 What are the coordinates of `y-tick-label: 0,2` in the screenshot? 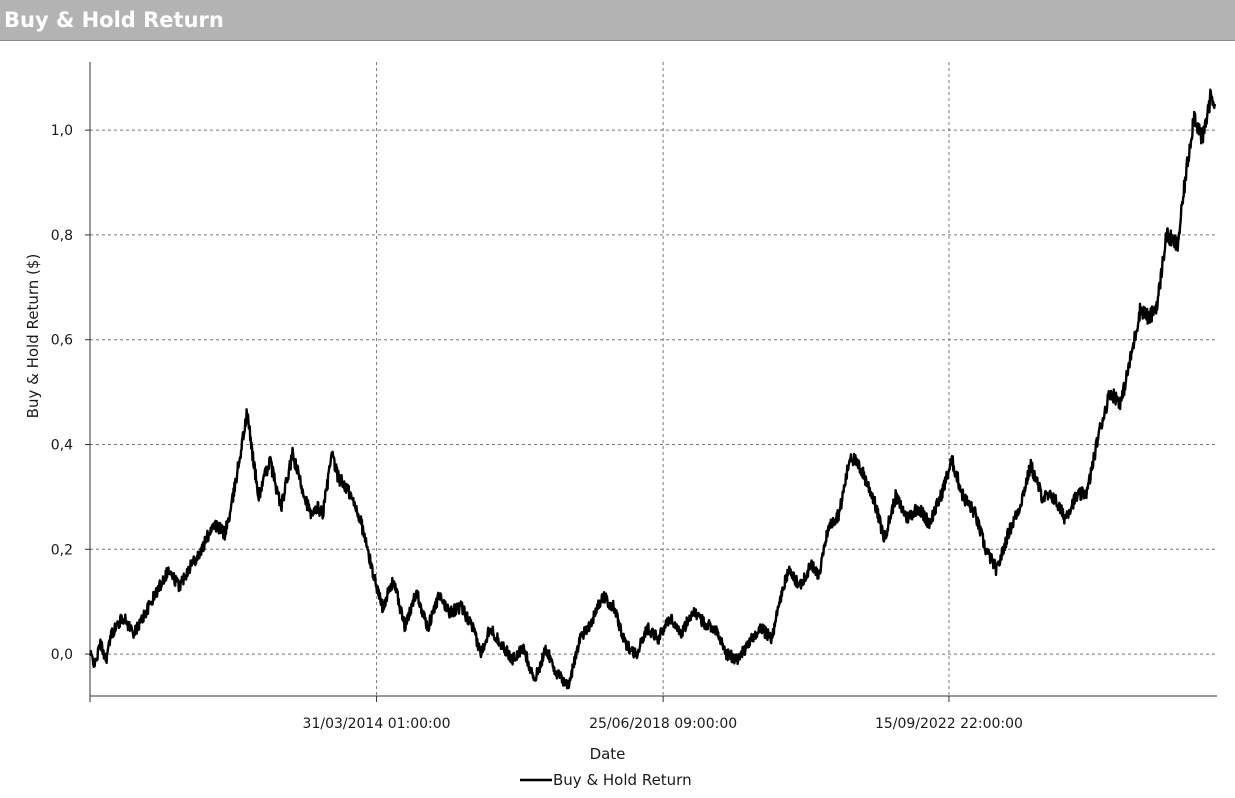 It's located at (62, 550).